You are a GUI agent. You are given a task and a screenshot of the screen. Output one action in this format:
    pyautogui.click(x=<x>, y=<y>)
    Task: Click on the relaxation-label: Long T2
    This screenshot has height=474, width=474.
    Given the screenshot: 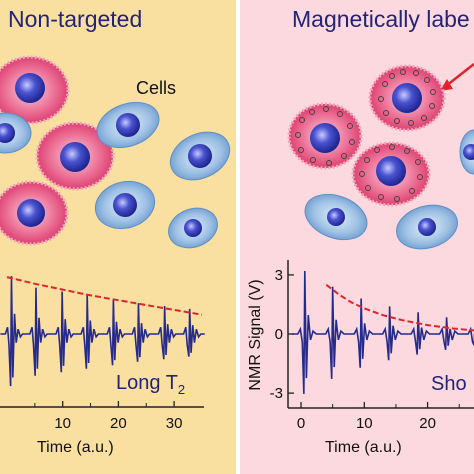 What is the action you would take?
    pyautogui.click(x=151, y=384)
    